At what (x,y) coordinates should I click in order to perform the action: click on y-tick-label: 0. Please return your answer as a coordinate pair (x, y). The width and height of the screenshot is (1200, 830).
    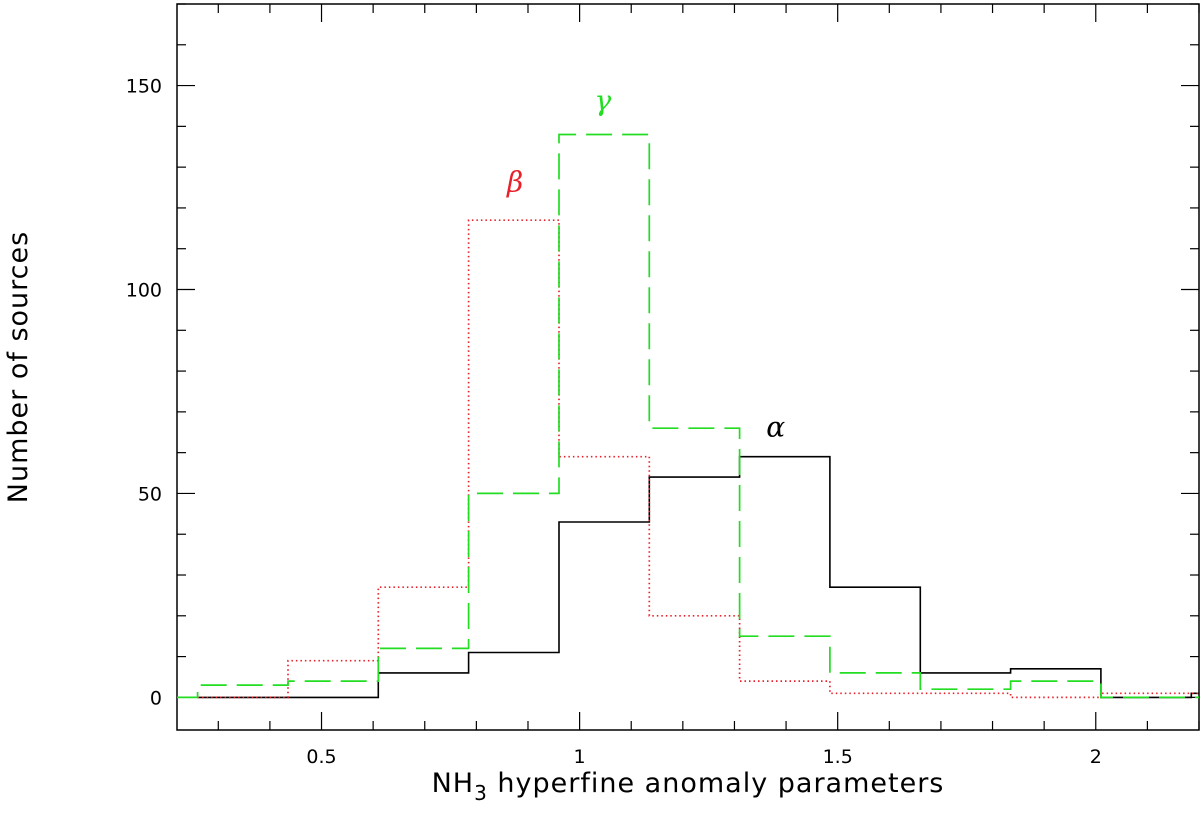
    Looking at the image, I should click on (156, 698).